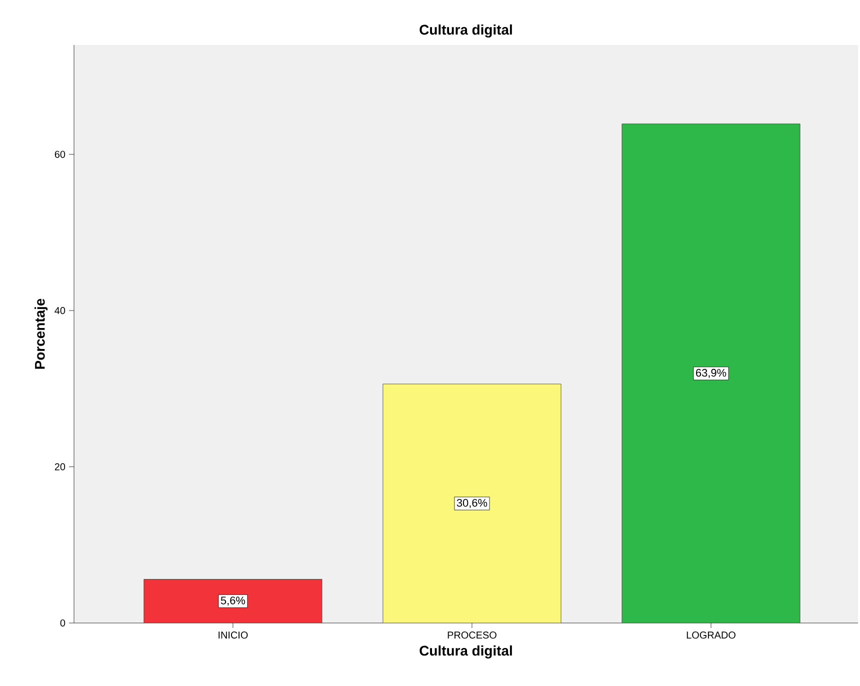 The width and height of the screenshot is (860, 686). Describe the element at coordinates (466, 651) in the screenshot. I see `x-axis-title: Cultura digital` at that location.